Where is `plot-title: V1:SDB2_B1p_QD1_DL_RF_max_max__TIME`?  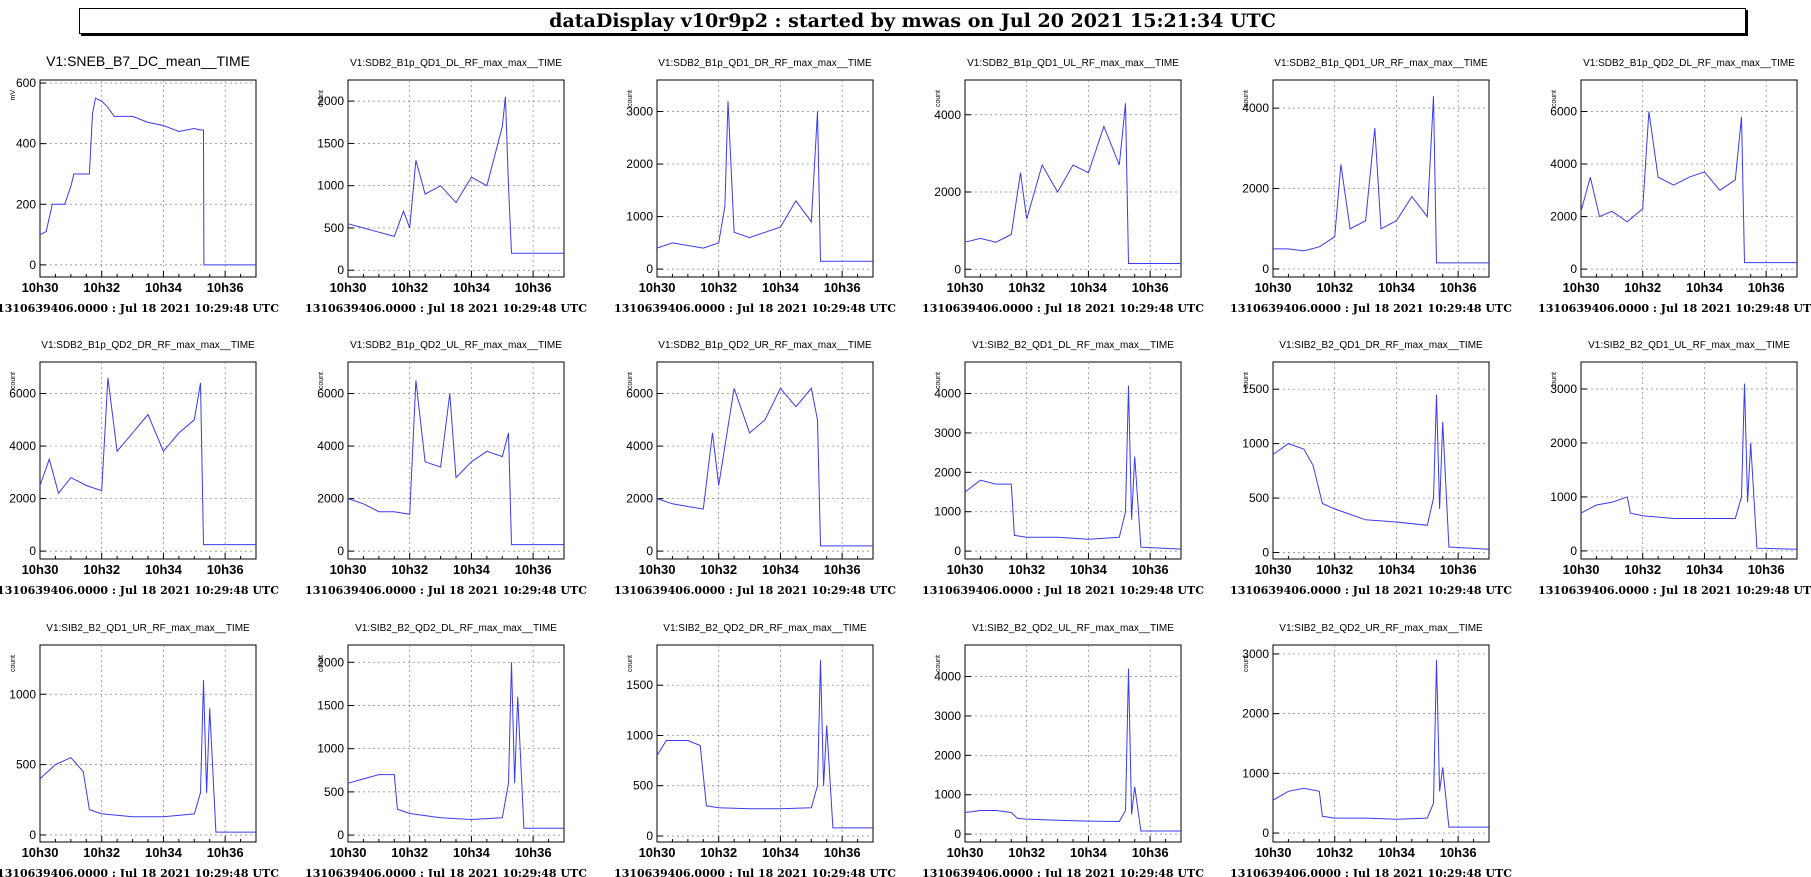 plot-title: V1:SDB2_B1p_QD1_DL_RF_max_max__TIME is located at coordinates (456, 63).